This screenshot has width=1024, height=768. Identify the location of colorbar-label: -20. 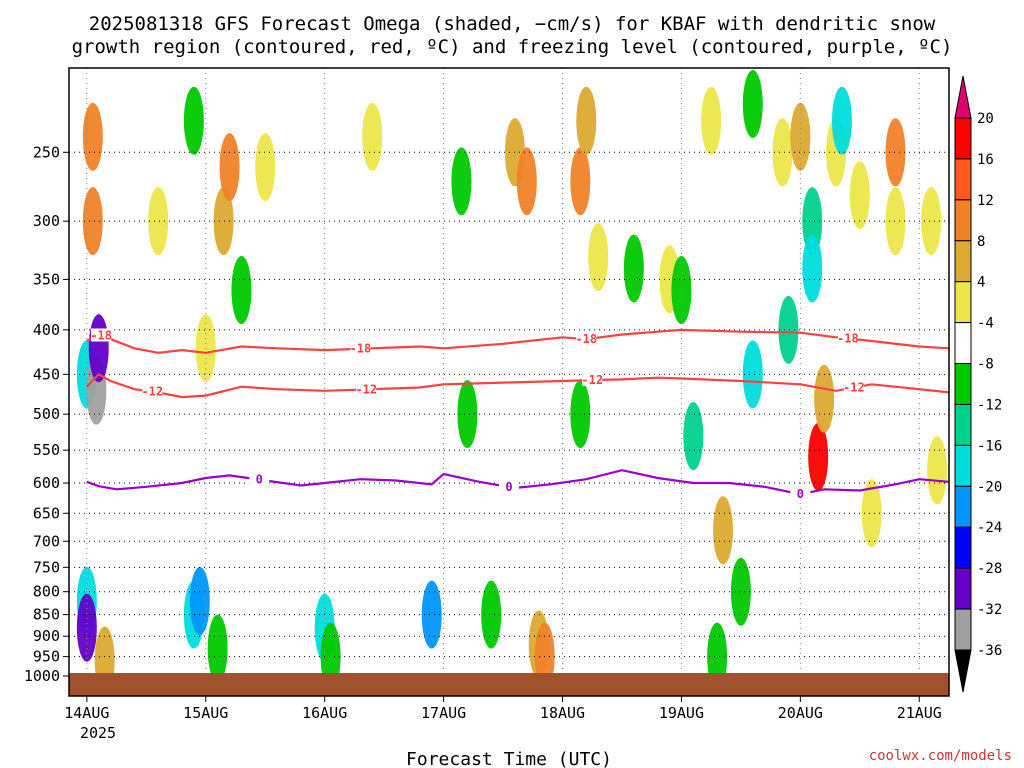
(989, 487).